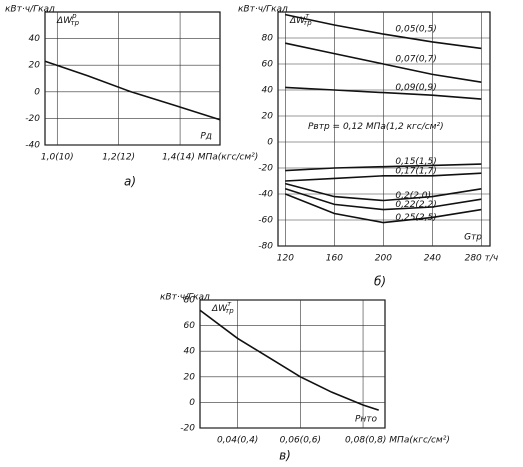 The image size is (523, 467). I want to click on x-tick-label: 0,08(0,8) МПа(кгс/см²), so click(397, 441).